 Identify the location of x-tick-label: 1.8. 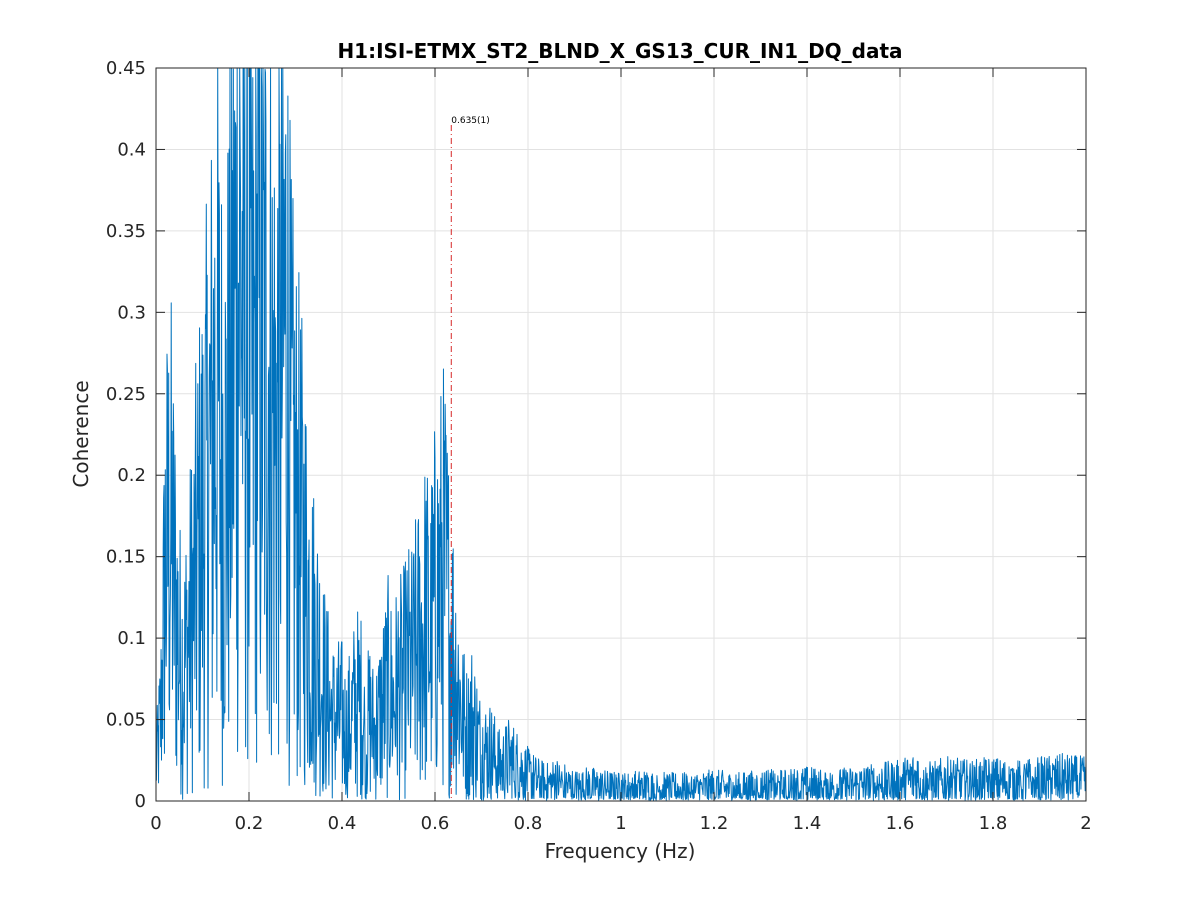
(993, 823).